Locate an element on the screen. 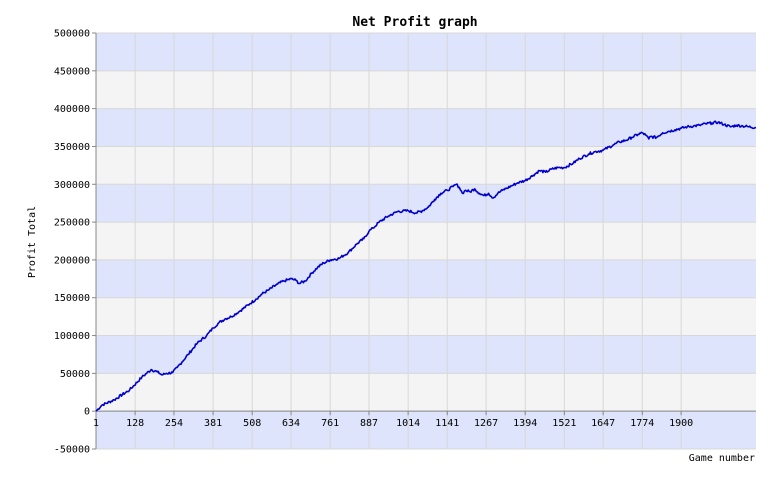  x-tick-label: 381 is located at coordinates (213, 423).